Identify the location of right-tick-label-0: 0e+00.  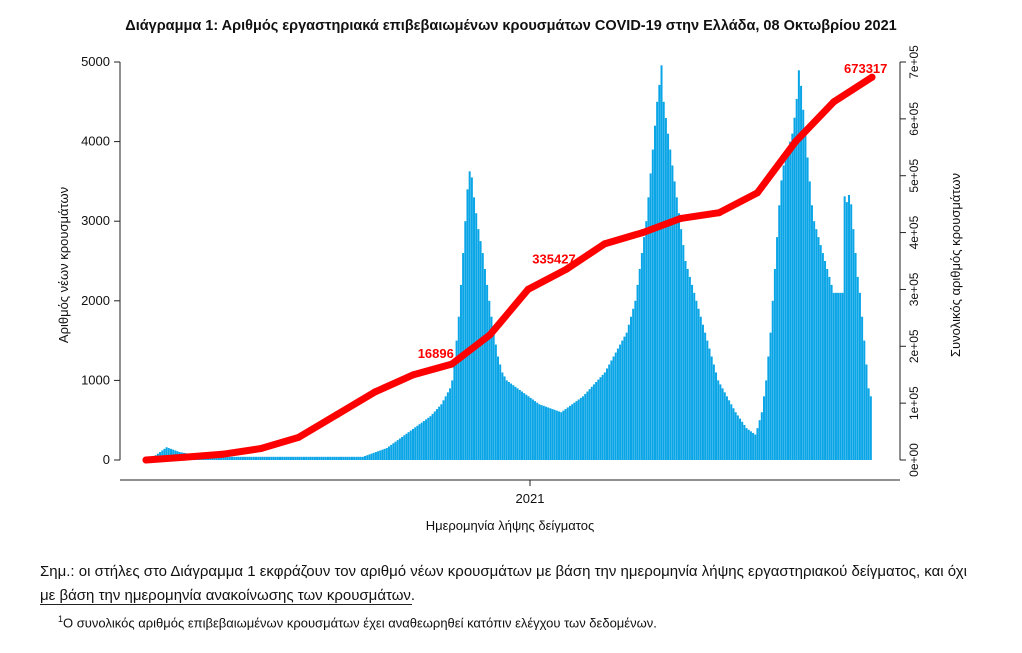
(914, 460).